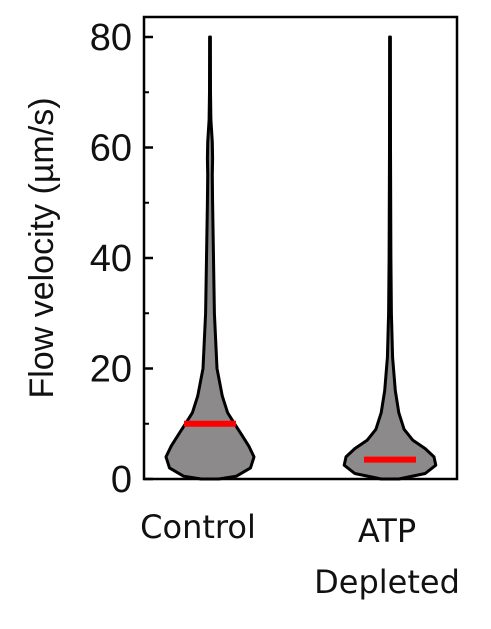  What do you see at coordinates (111, 259) in the screenshot?
I see `y-tick-label: 40` at bounding box center [111, 259].